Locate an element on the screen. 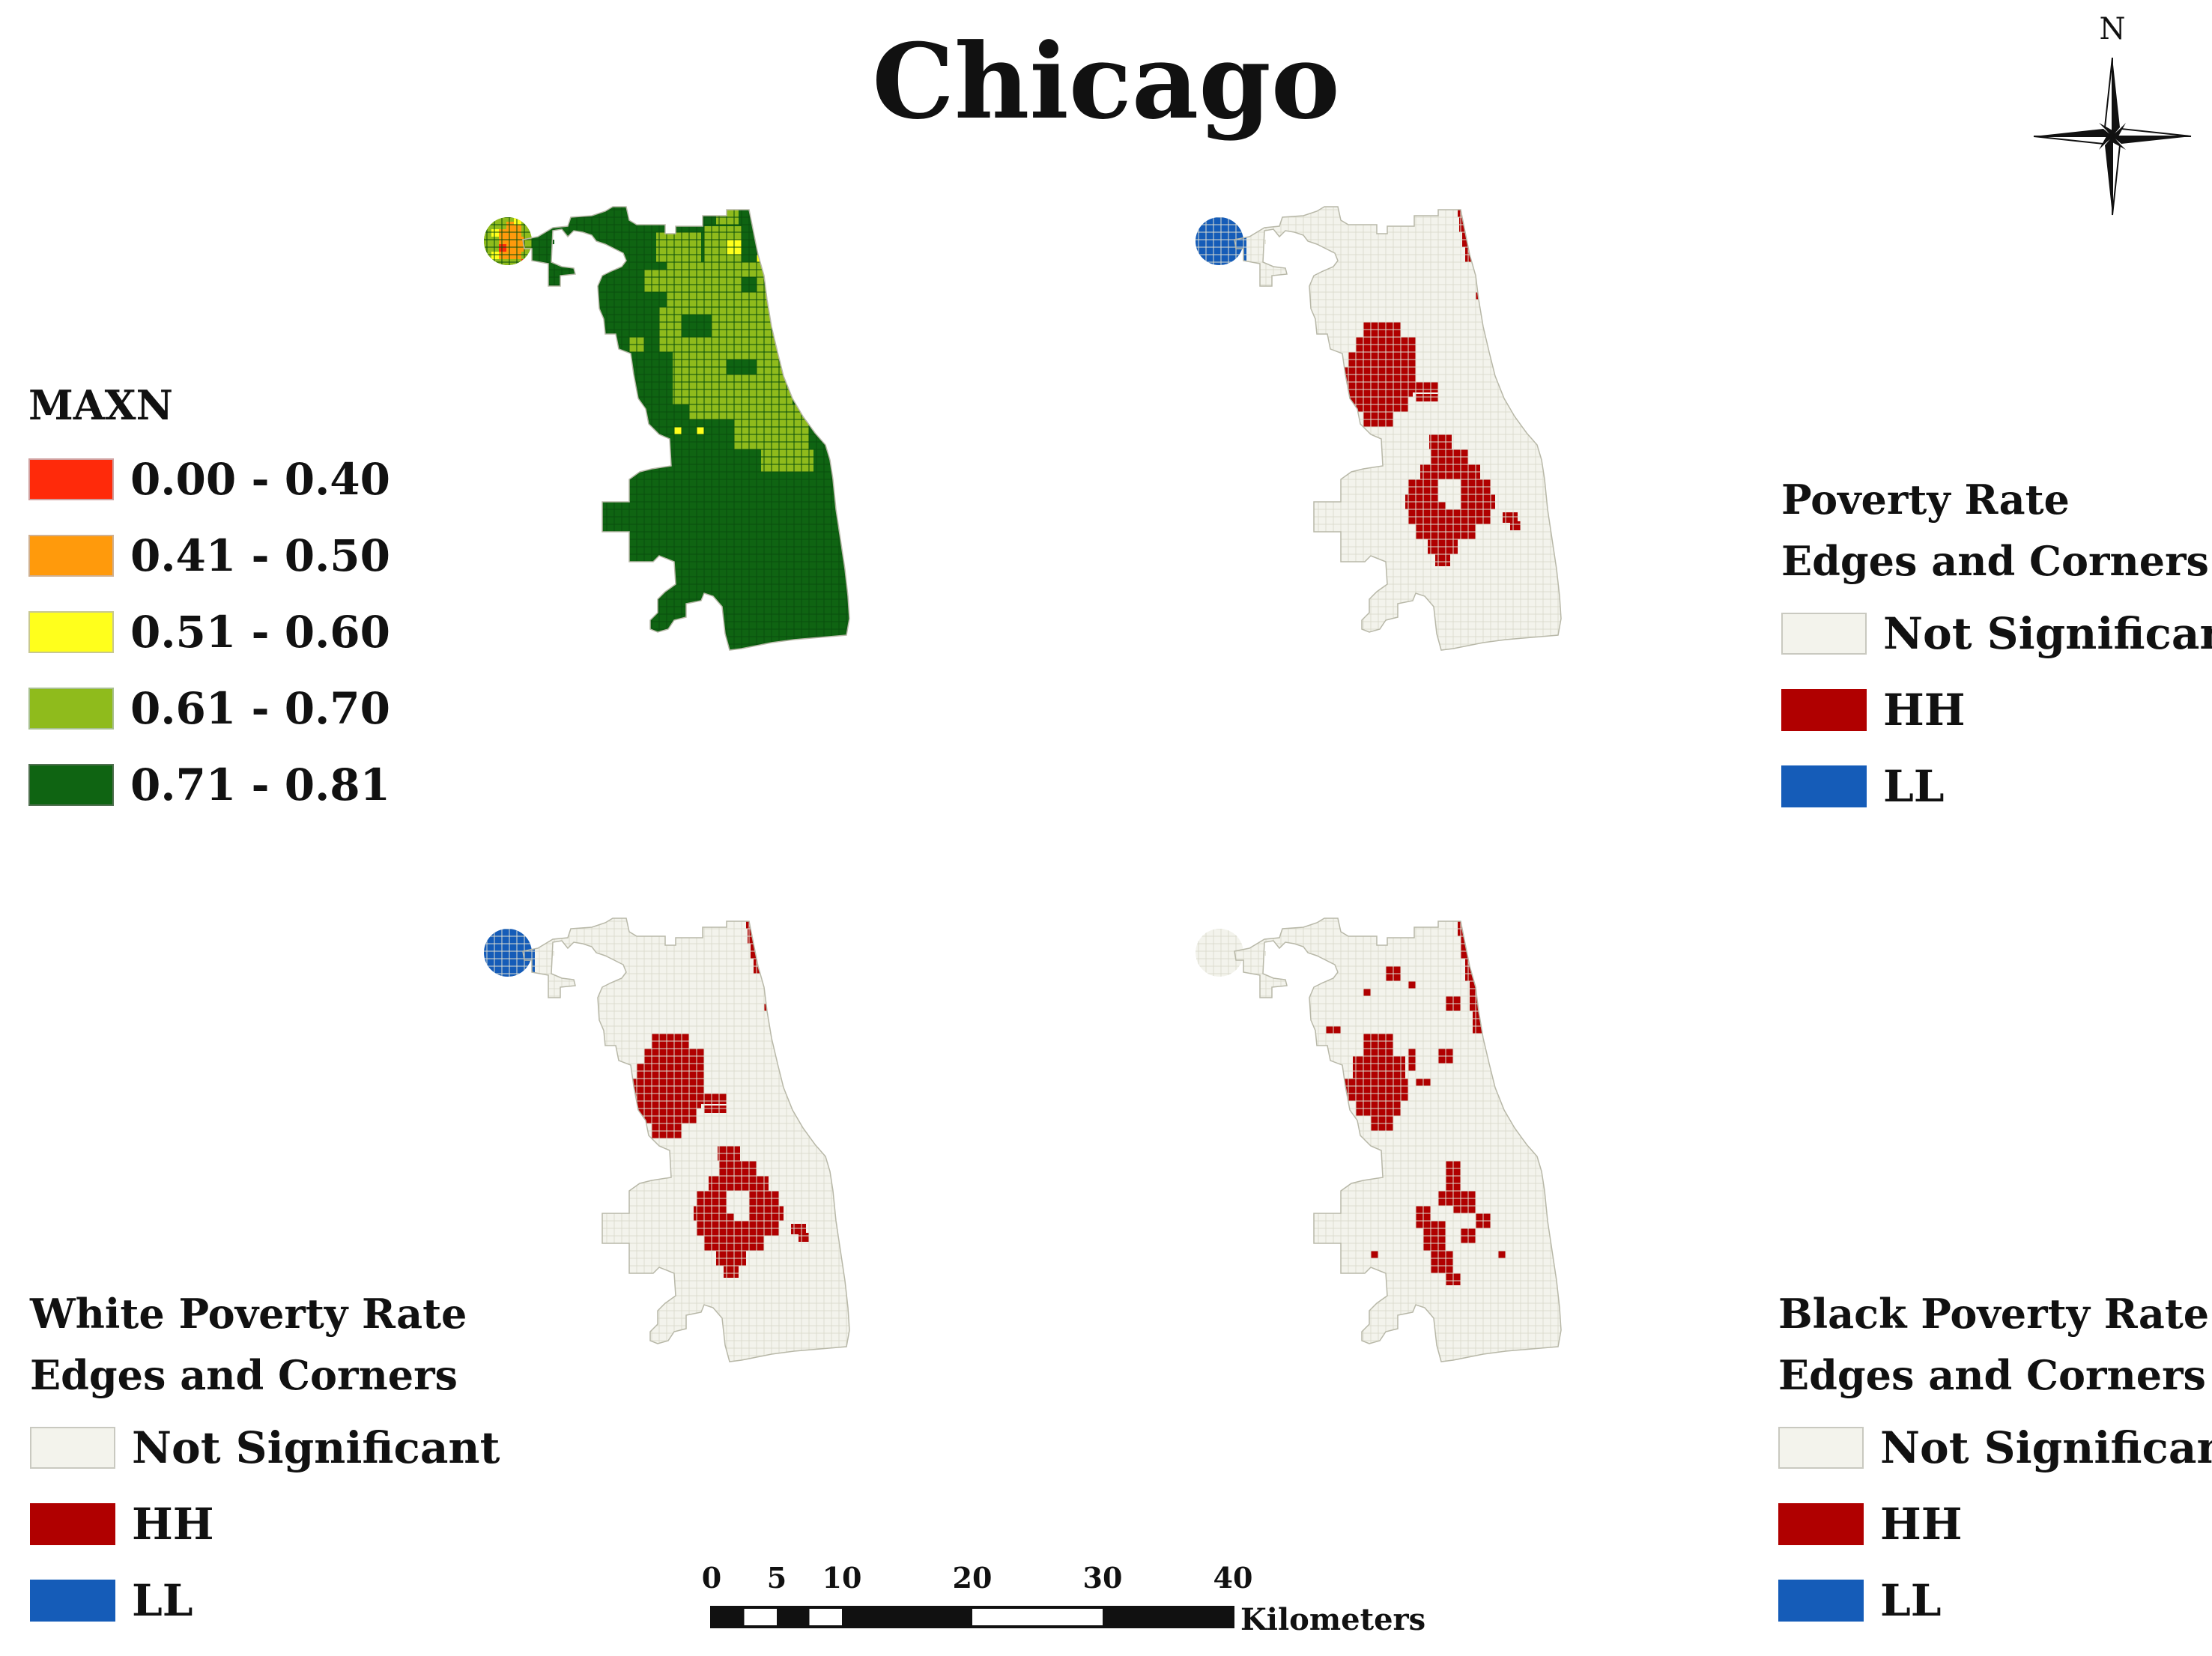 Image resolution: width=2212 pixels, height=1656 pixels. scale-unit-label: Kilometers is located at coordinates (1332, 1619).